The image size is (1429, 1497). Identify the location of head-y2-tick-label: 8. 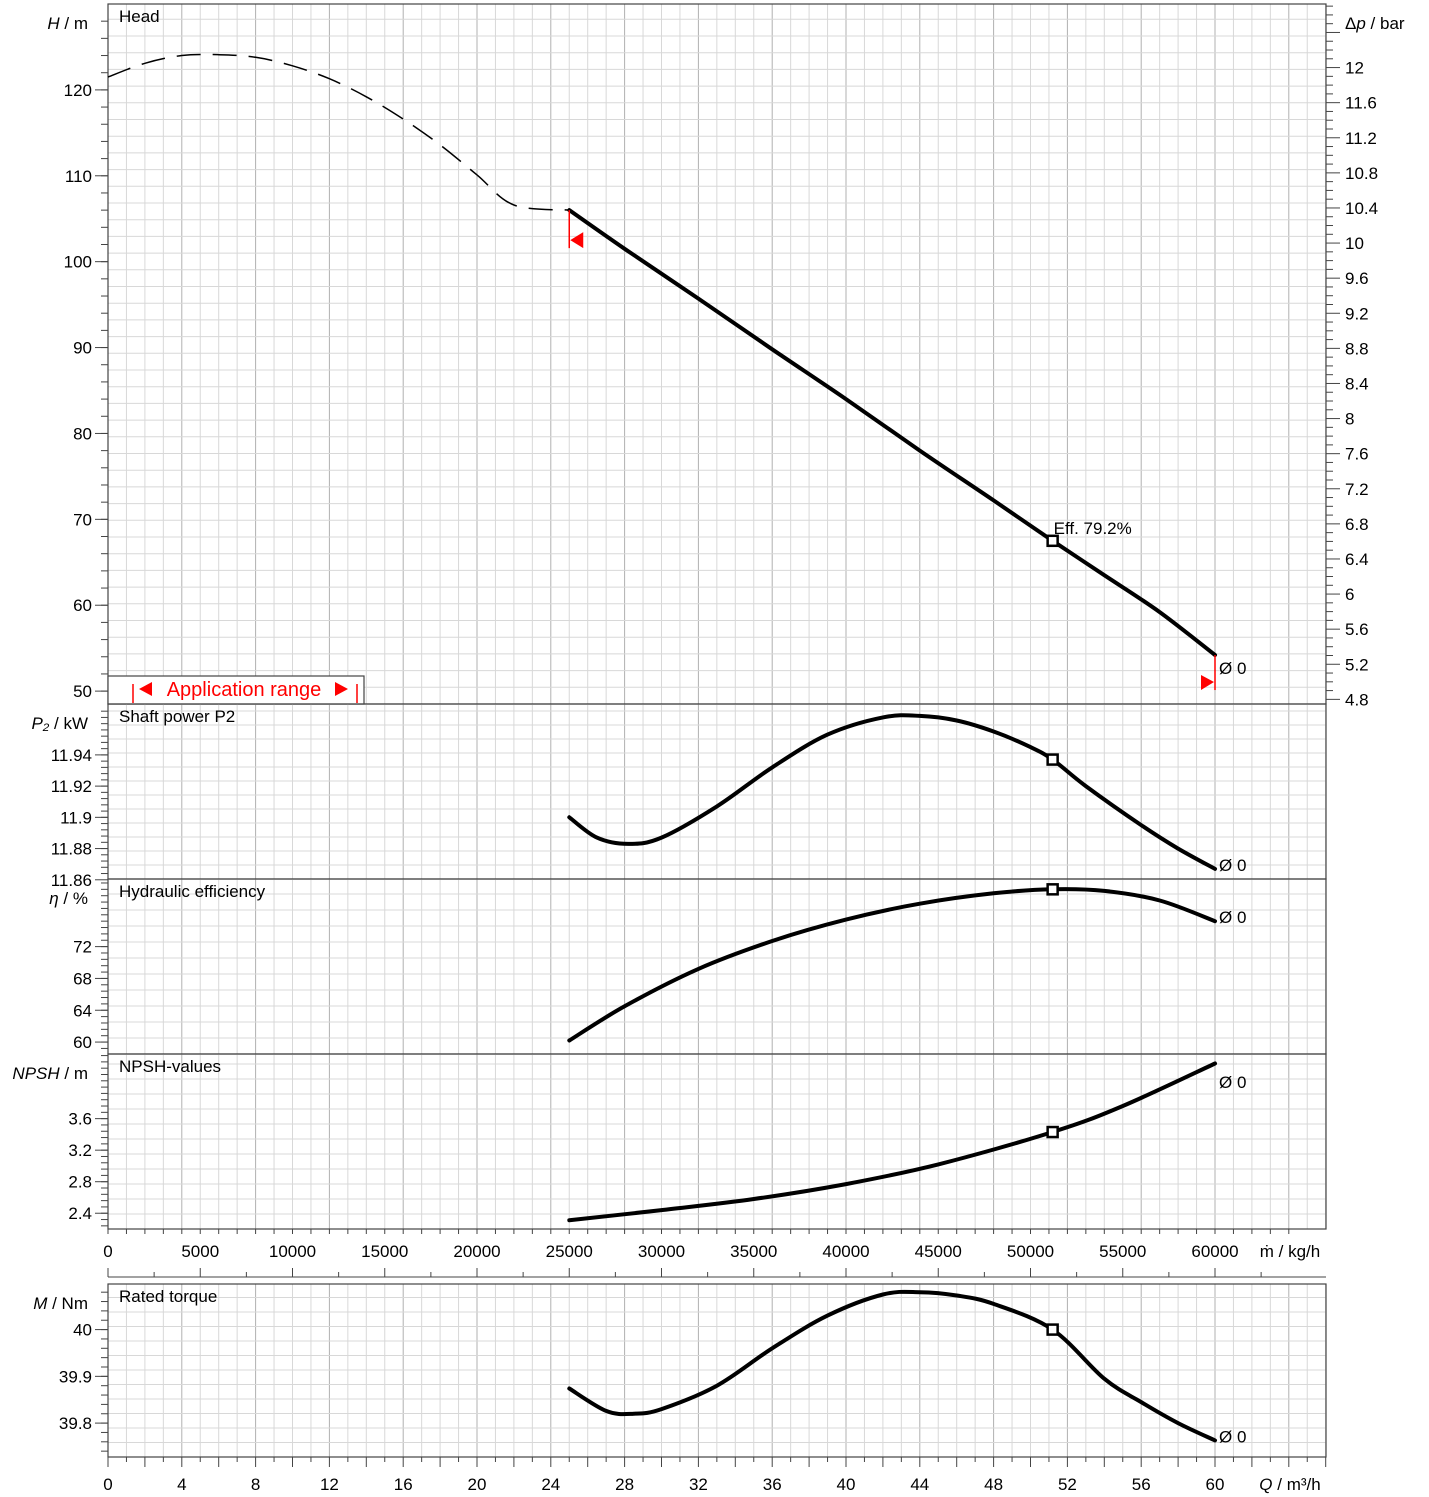
(1349, 419).